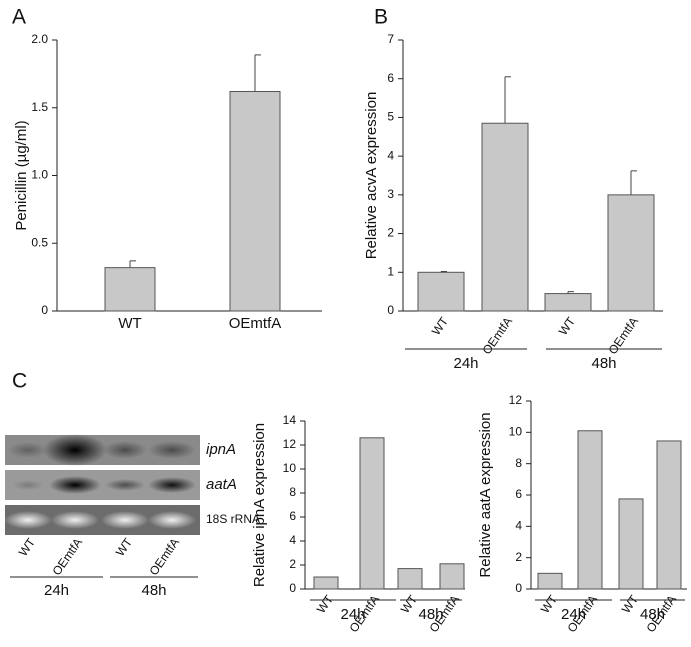 The width and height of the screenshot is (691, 647). Describe the element at coordinates (259, 505) in the screenshot. I see `y-axis-label: Relative ipnA expression` at that location.